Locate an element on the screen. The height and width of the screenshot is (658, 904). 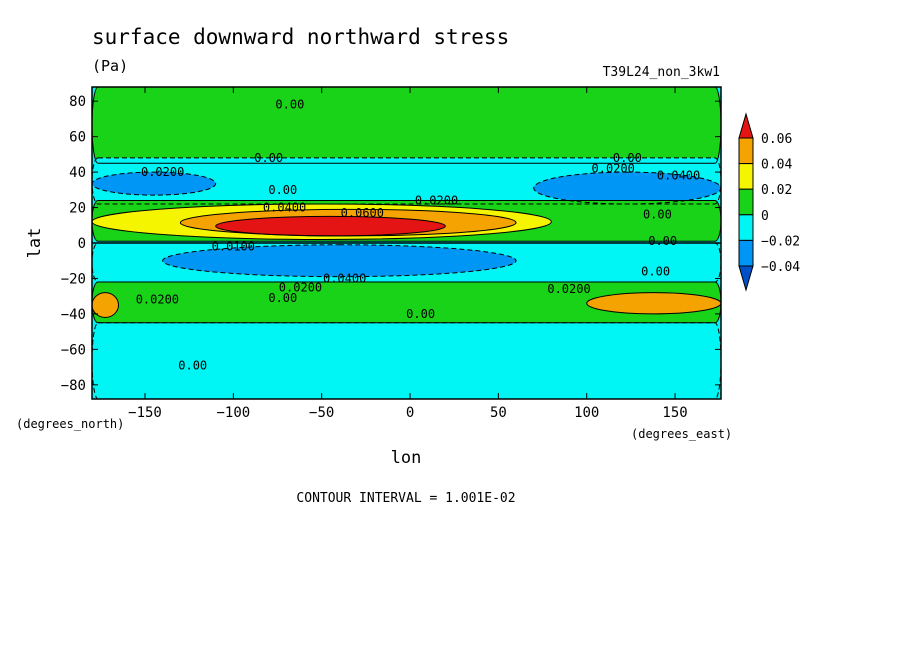
y-tick-label: −60 is located at coordinates (73, 350).